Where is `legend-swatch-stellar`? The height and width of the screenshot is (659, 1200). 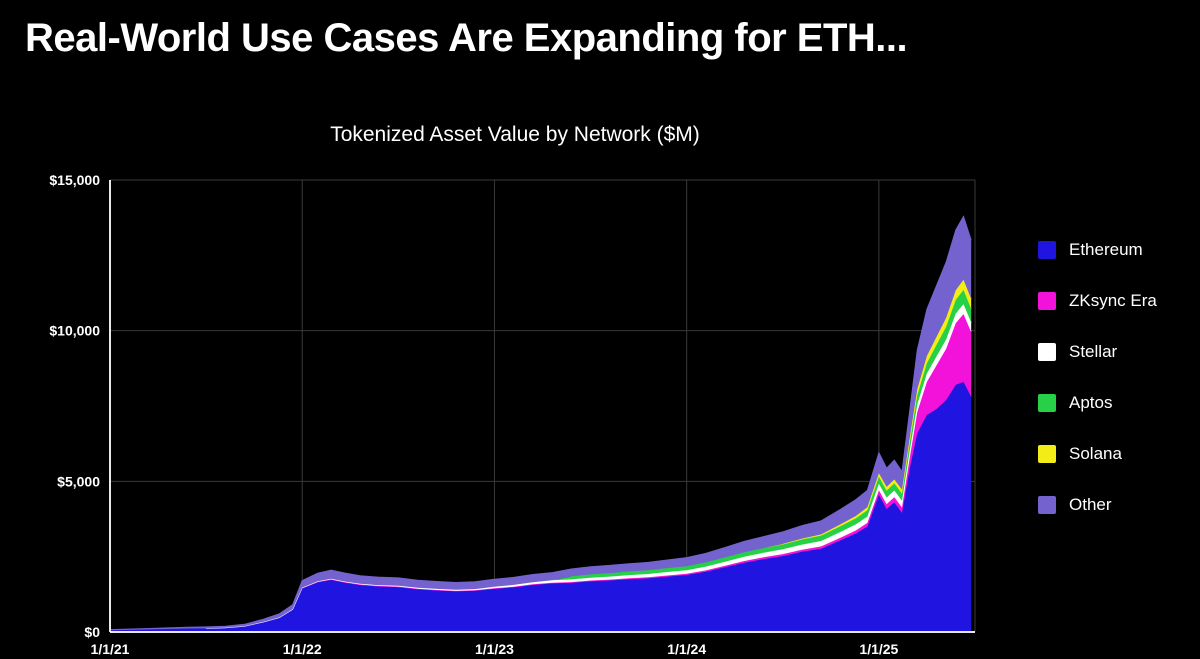 legend-swatch-stellar is located at coordinates (1047, 352).